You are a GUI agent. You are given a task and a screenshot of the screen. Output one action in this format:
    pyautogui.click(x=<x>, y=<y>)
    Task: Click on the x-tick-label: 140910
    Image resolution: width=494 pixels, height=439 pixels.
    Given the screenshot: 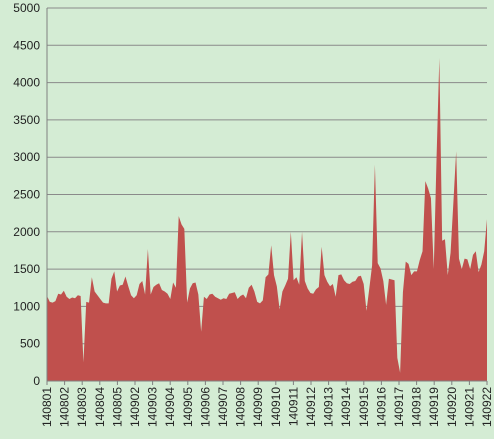 What is the action you would take?
    pyautogui.click(x=276, y=407)
    